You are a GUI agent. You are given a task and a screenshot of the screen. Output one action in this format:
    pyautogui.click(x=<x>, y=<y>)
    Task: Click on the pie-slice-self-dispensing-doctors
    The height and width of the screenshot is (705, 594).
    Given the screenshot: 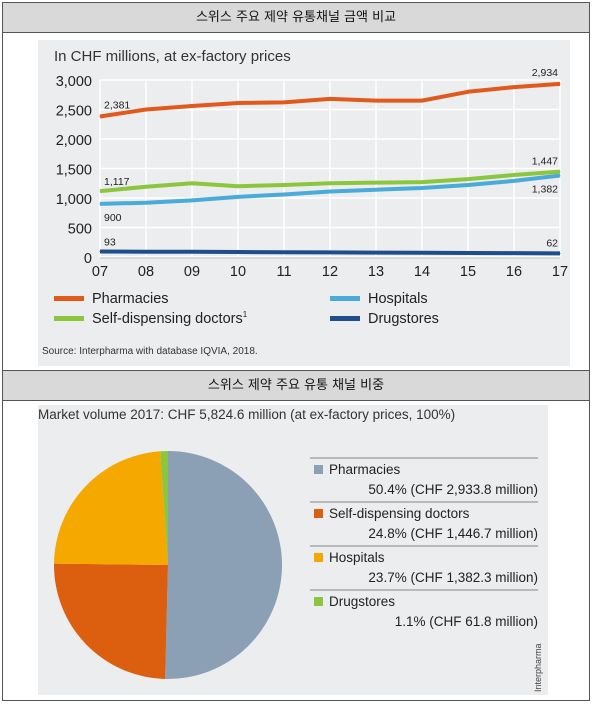 What is the action you would take?
    pyautogui.click(x=111, y=621)
    